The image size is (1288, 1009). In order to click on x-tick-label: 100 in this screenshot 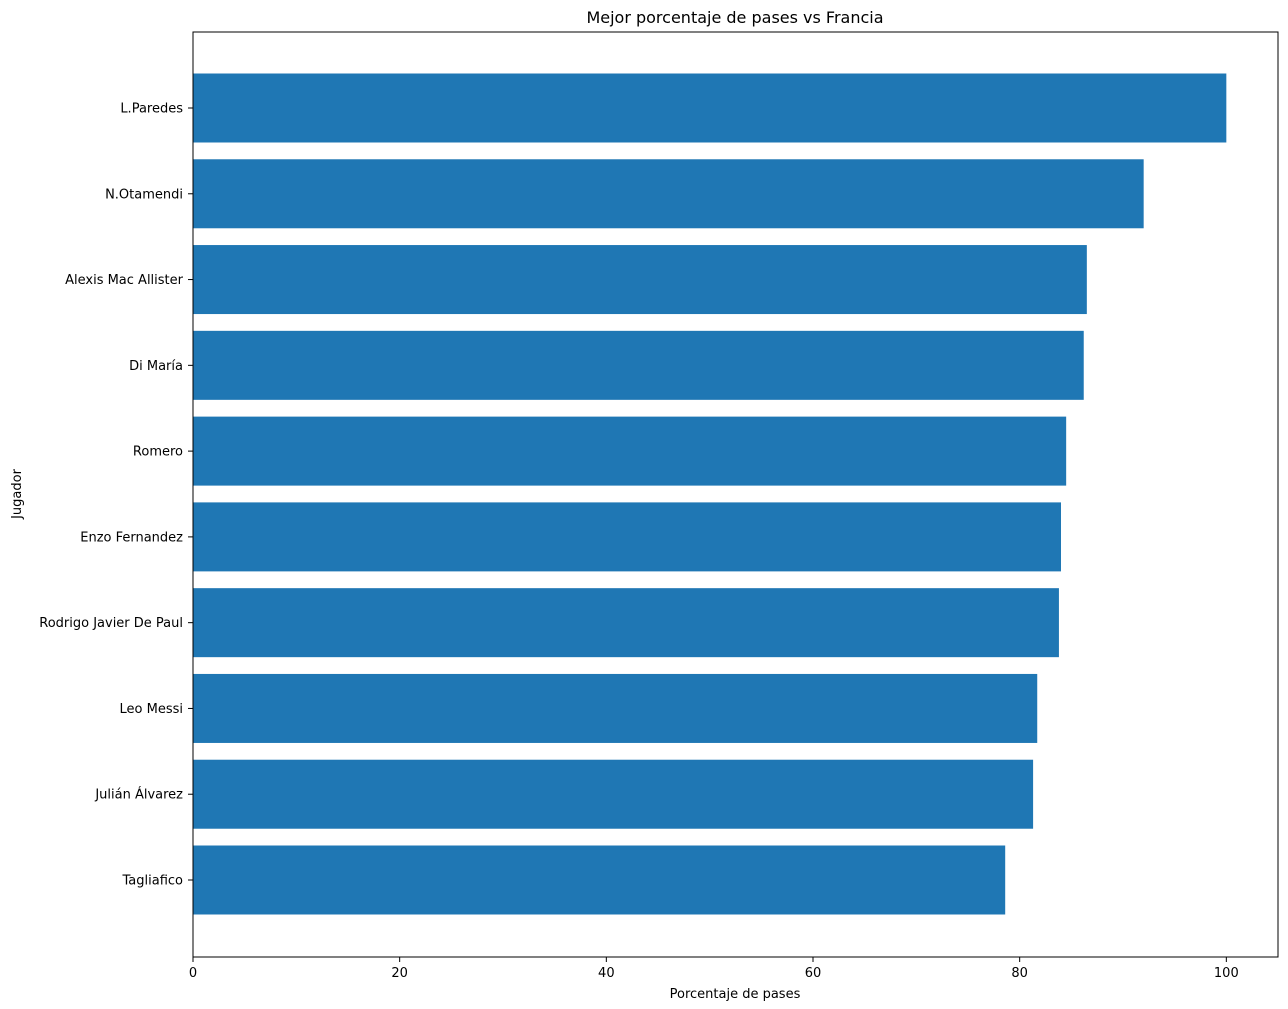, I will do `click(1226, 973)`.